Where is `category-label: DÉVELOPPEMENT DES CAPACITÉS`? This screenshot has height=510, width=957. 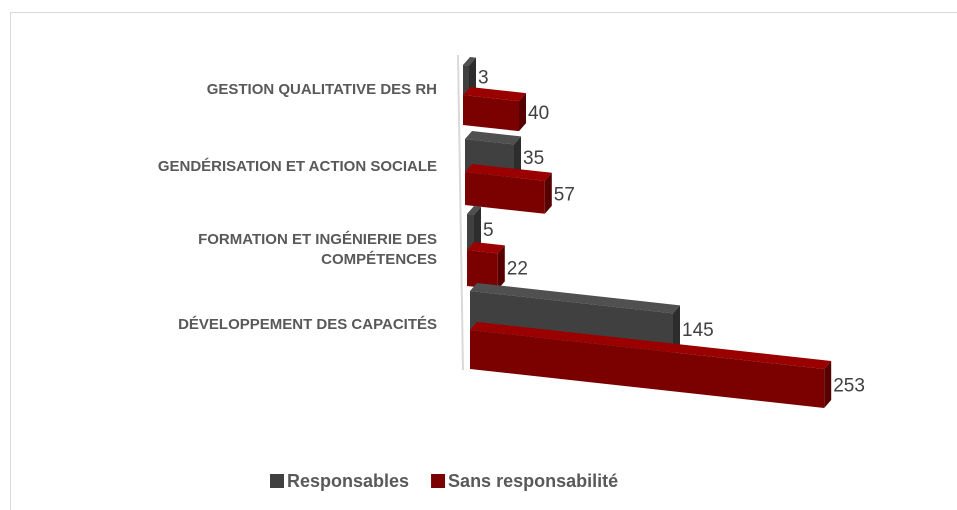 category-label: DÉVELOPPEMENT DES CAPACITÉS is located at coordinates (307, 324).